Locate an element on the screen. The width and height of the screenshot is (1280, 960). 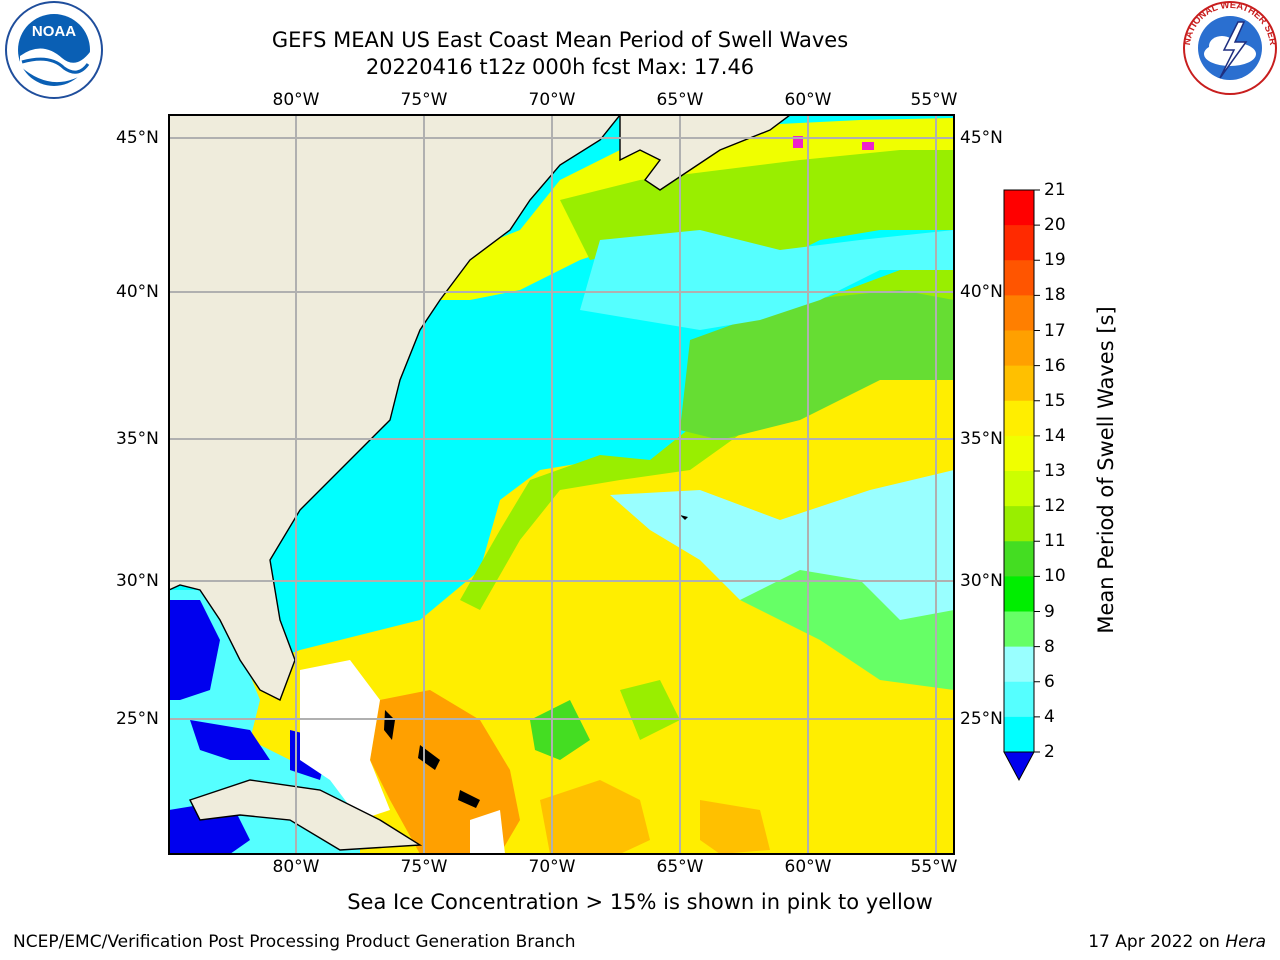
lon-label-bottom: 60°W is located at coordinates (808, 867).